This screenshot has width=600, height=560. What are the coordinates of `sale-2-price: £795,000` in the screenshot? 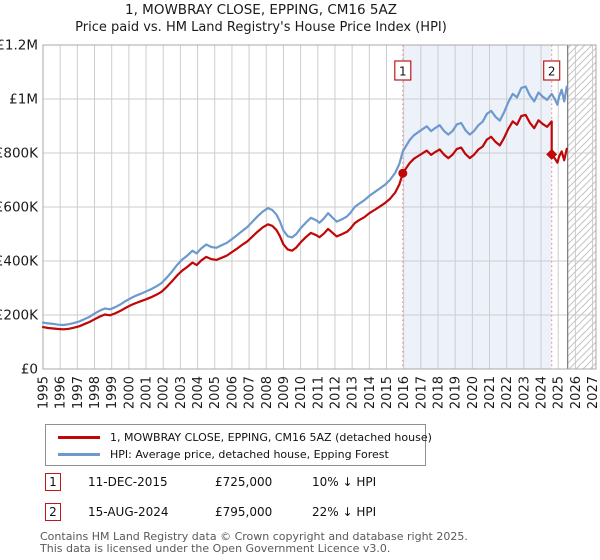 It's located at (244, 511).